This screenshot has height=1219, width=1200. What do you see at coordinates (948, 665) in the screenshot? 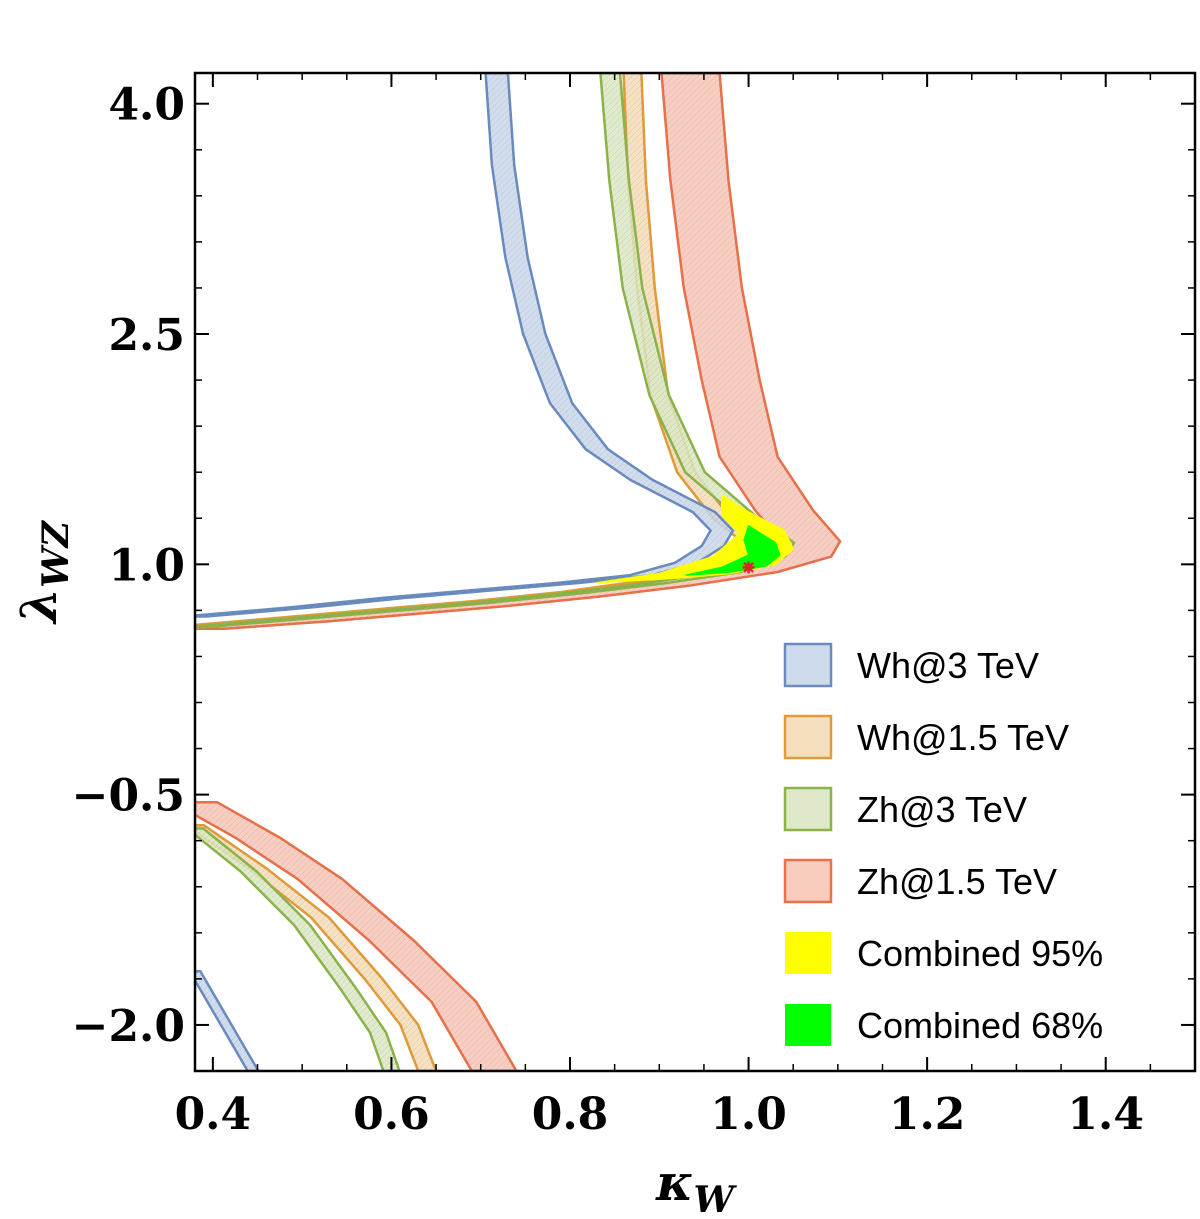
I see `legend-label: Wh@3 TeV` at bounding box center [948, 665].